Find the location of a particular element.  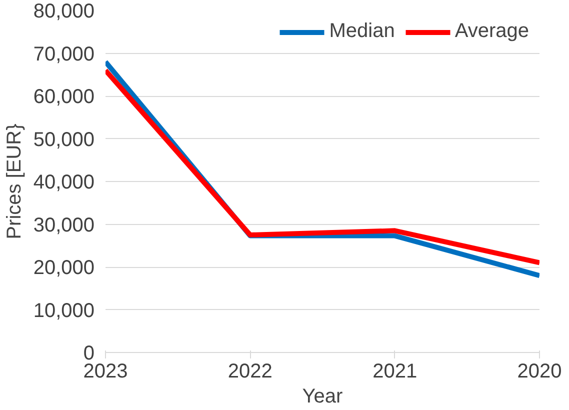

legend-label: Median is located at coordinates (362, 31).